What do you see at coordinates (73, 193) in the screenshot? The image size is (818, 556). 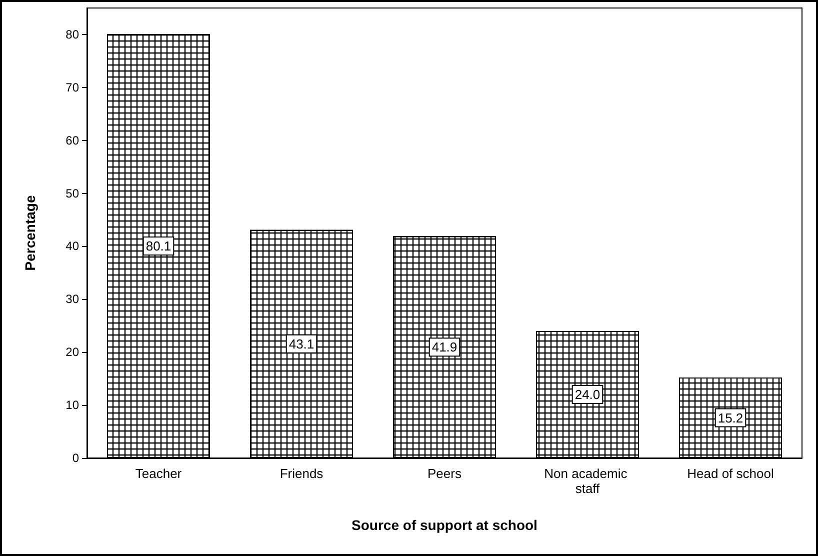 I see `y-tick-label: 50` at bounding box center [73, 193].